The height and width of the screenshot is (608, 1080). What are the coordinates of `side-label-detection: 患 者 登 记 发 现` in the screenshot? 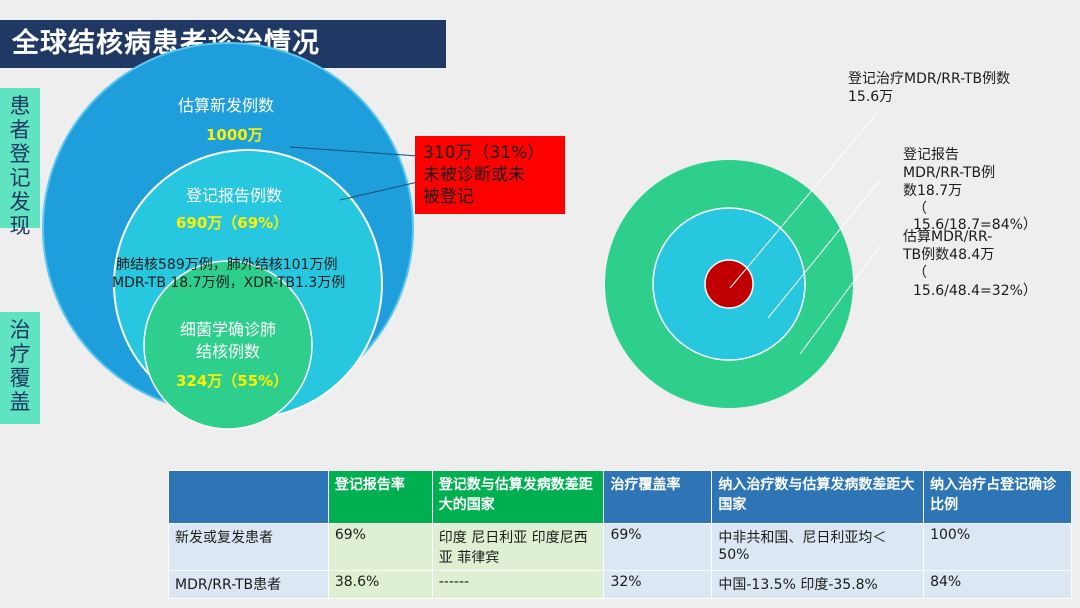 It's located at (20, 163).